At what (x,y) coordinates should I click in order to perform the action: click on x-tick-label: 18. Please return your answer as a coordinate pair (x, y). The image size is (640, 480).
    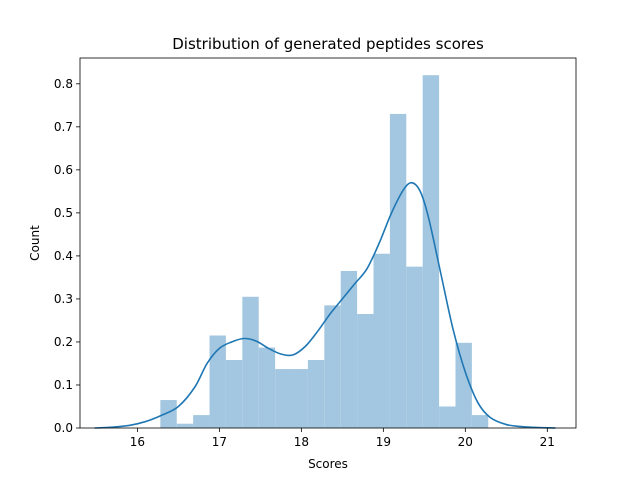
    Looking at the image, I should click on (301, 442).